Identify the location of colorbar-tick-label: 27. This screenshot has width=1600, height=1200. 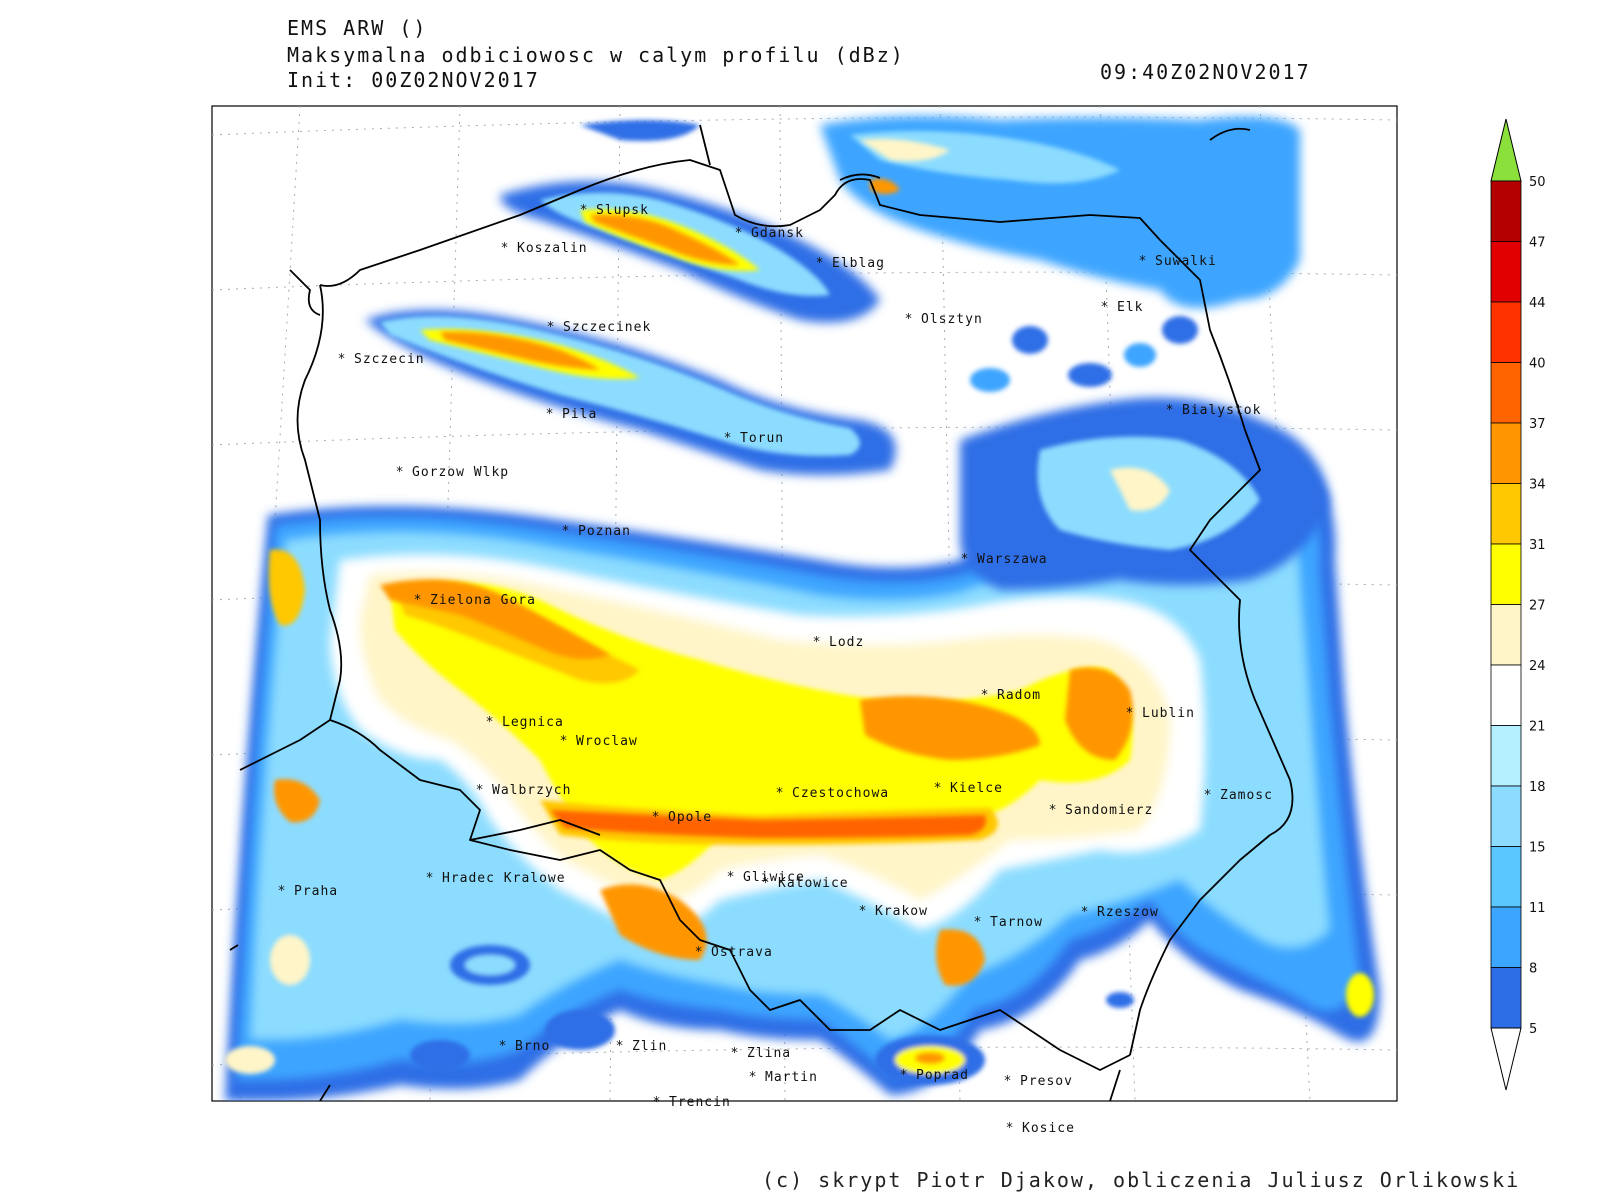
(1537, 606).